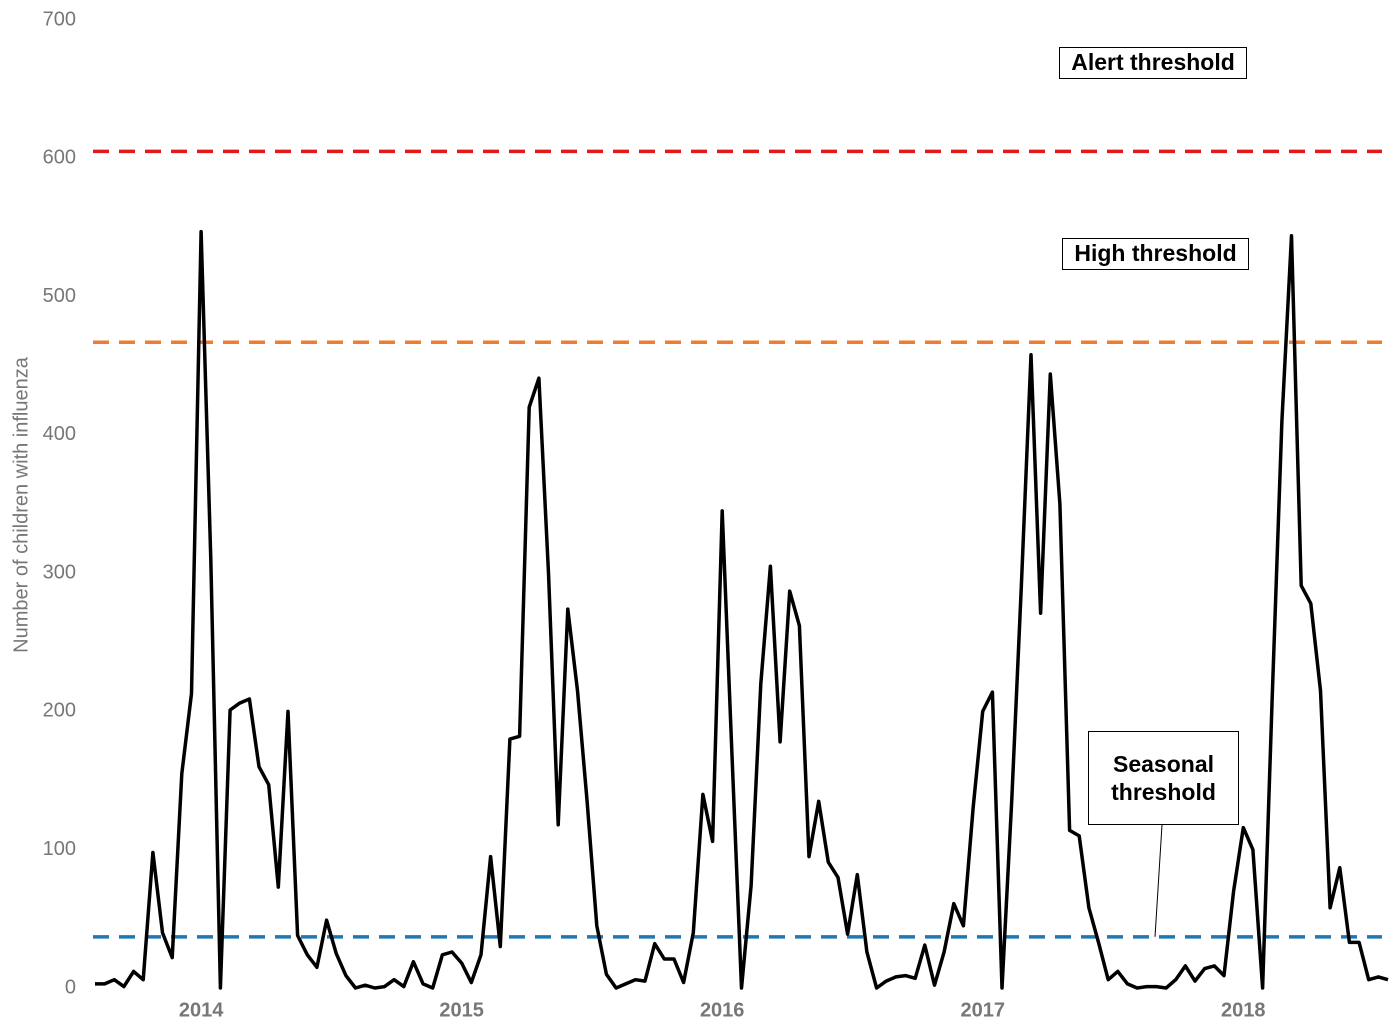 The width and height of the screenshot is (1399, 1025). I want to click on y-tick-label: 100, so click(59, 849).